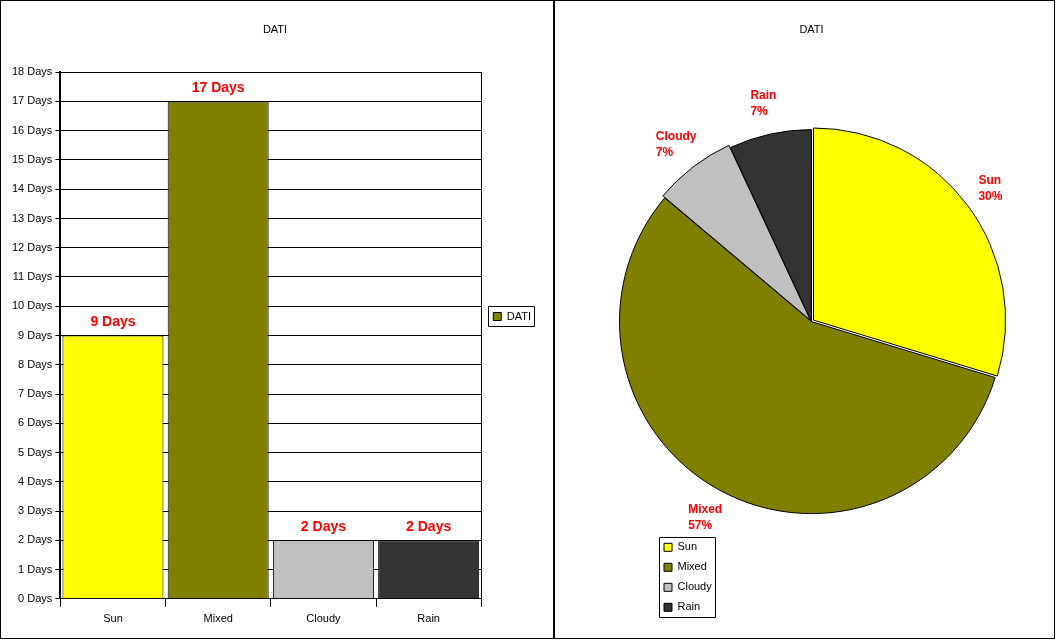 This screenshot has height=640, width=1056. What do you see at coordinates (35, 568) in the screenshot?
I see `y-tick-label: 1 Days` at bounding box center [35, 568].